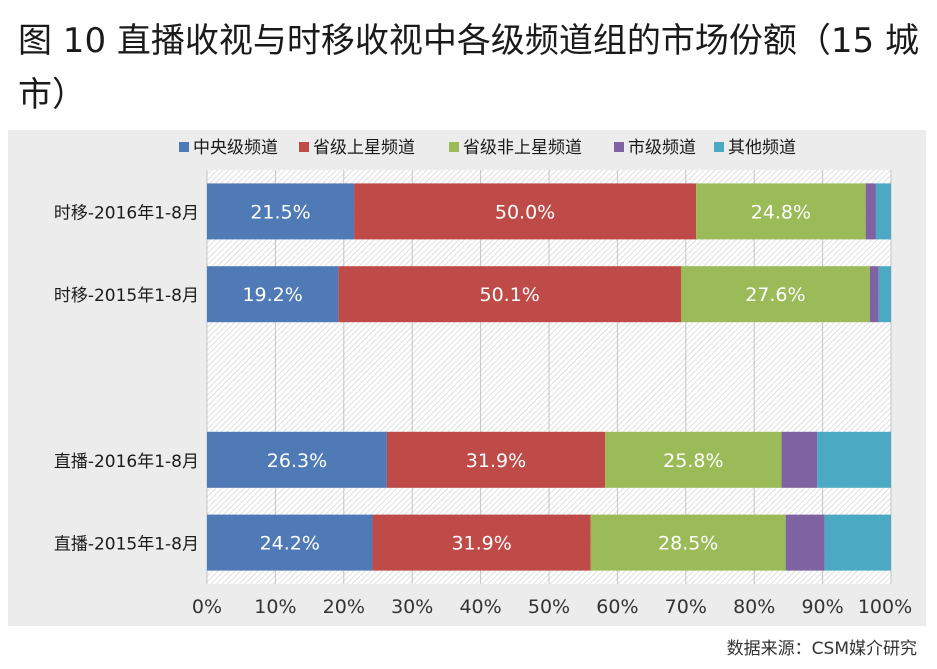 The image size is (937, 669). What do you see at coordinates (480, 607) in the screenshot?
I see `x-tick-label: 40%` at bounding box center [480, 607].